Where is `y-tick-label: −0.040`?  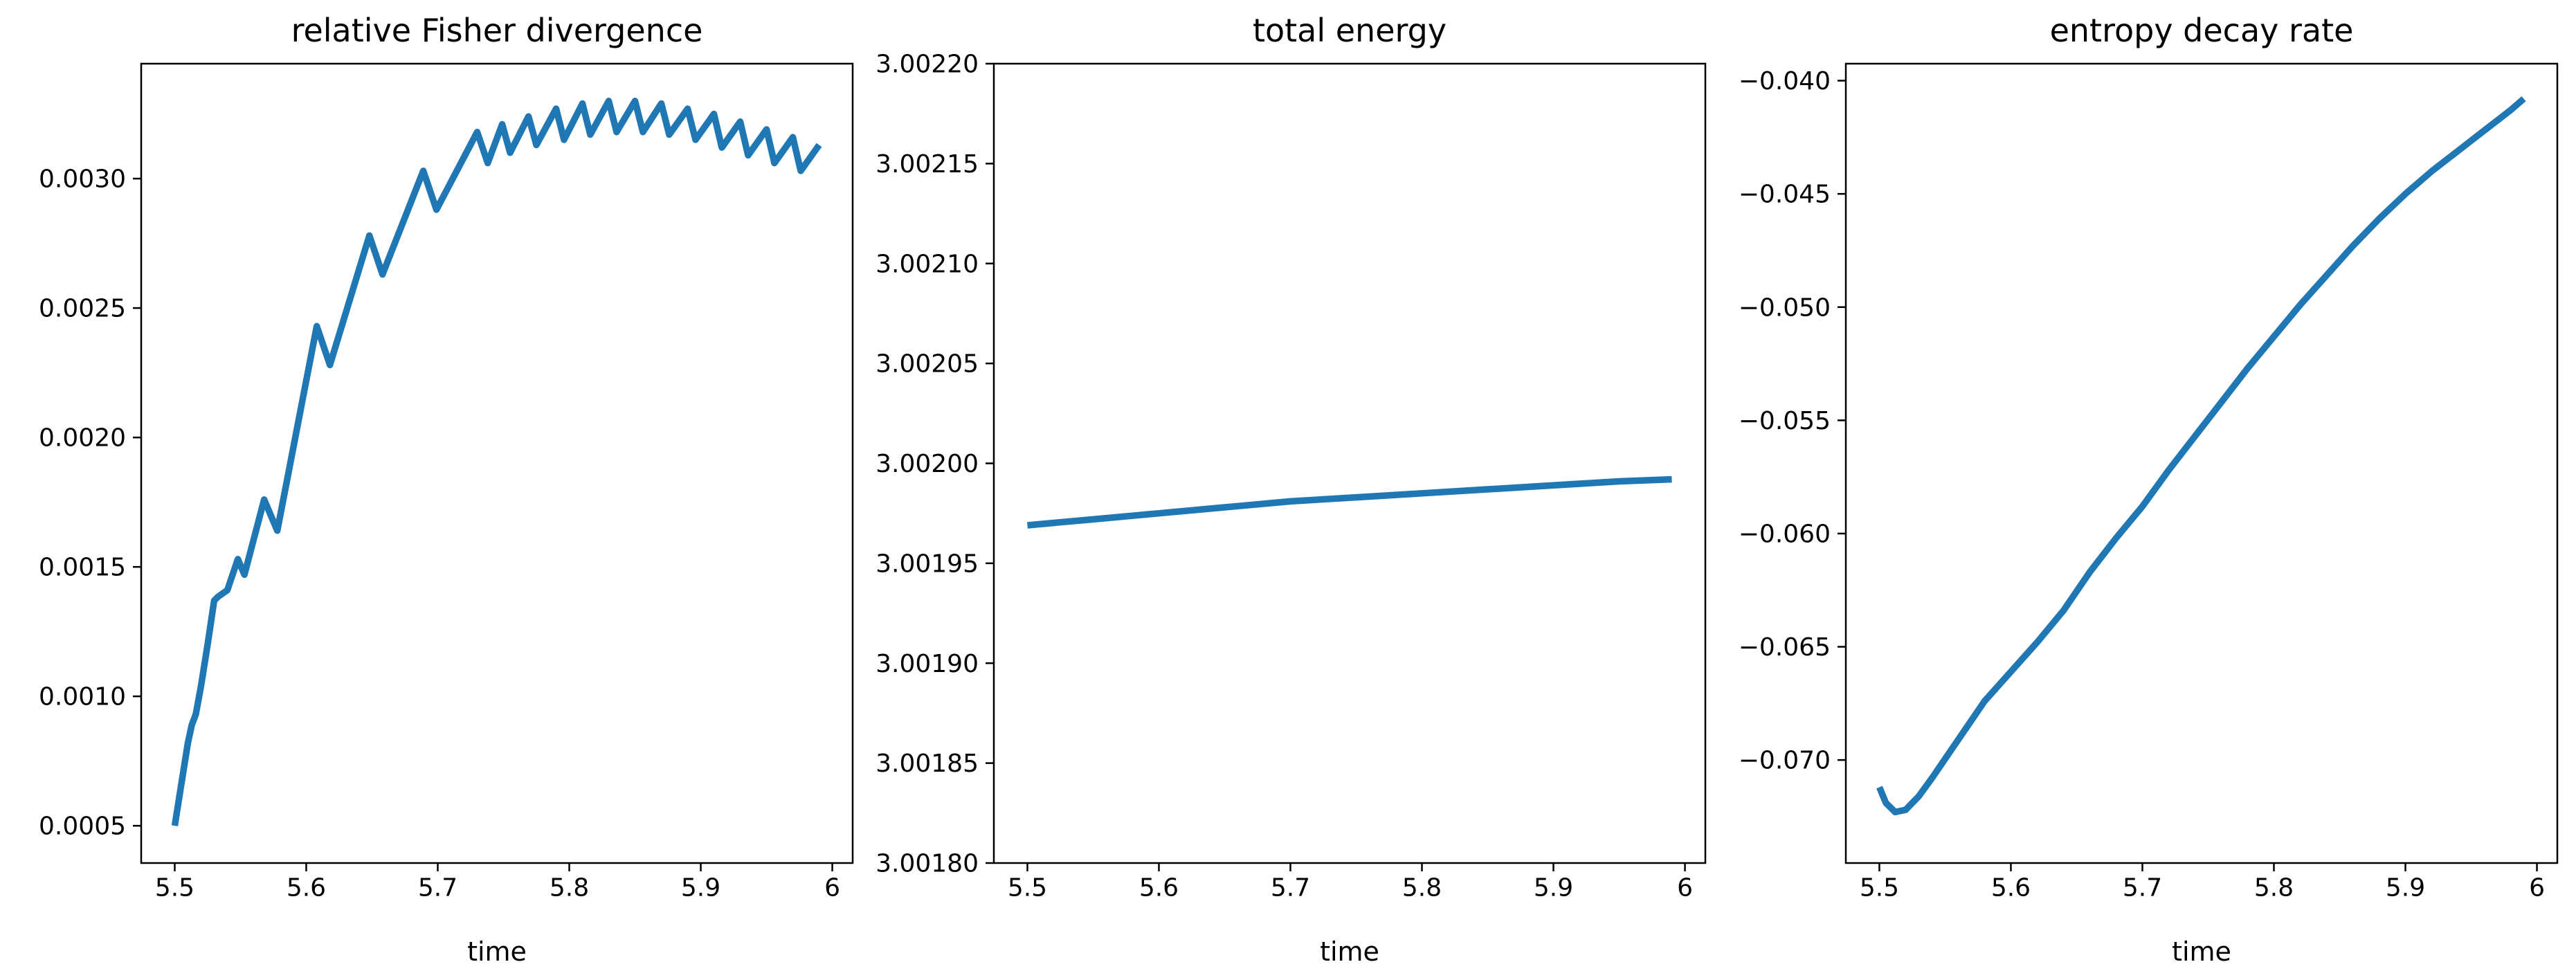
y-tick-label: −0.040 is located at coordinates (1785, 81).